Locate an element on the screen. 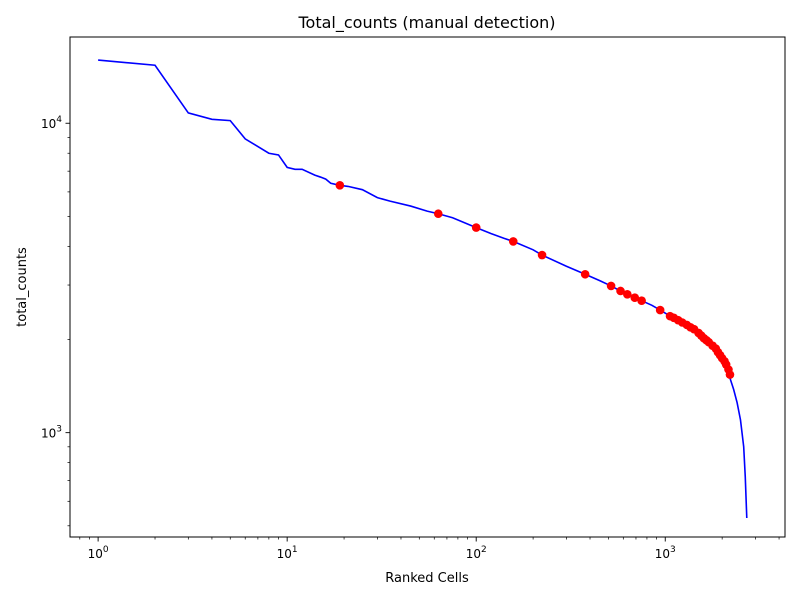  x-tick-label: 10⁰ is located at coordinates (98, 553).